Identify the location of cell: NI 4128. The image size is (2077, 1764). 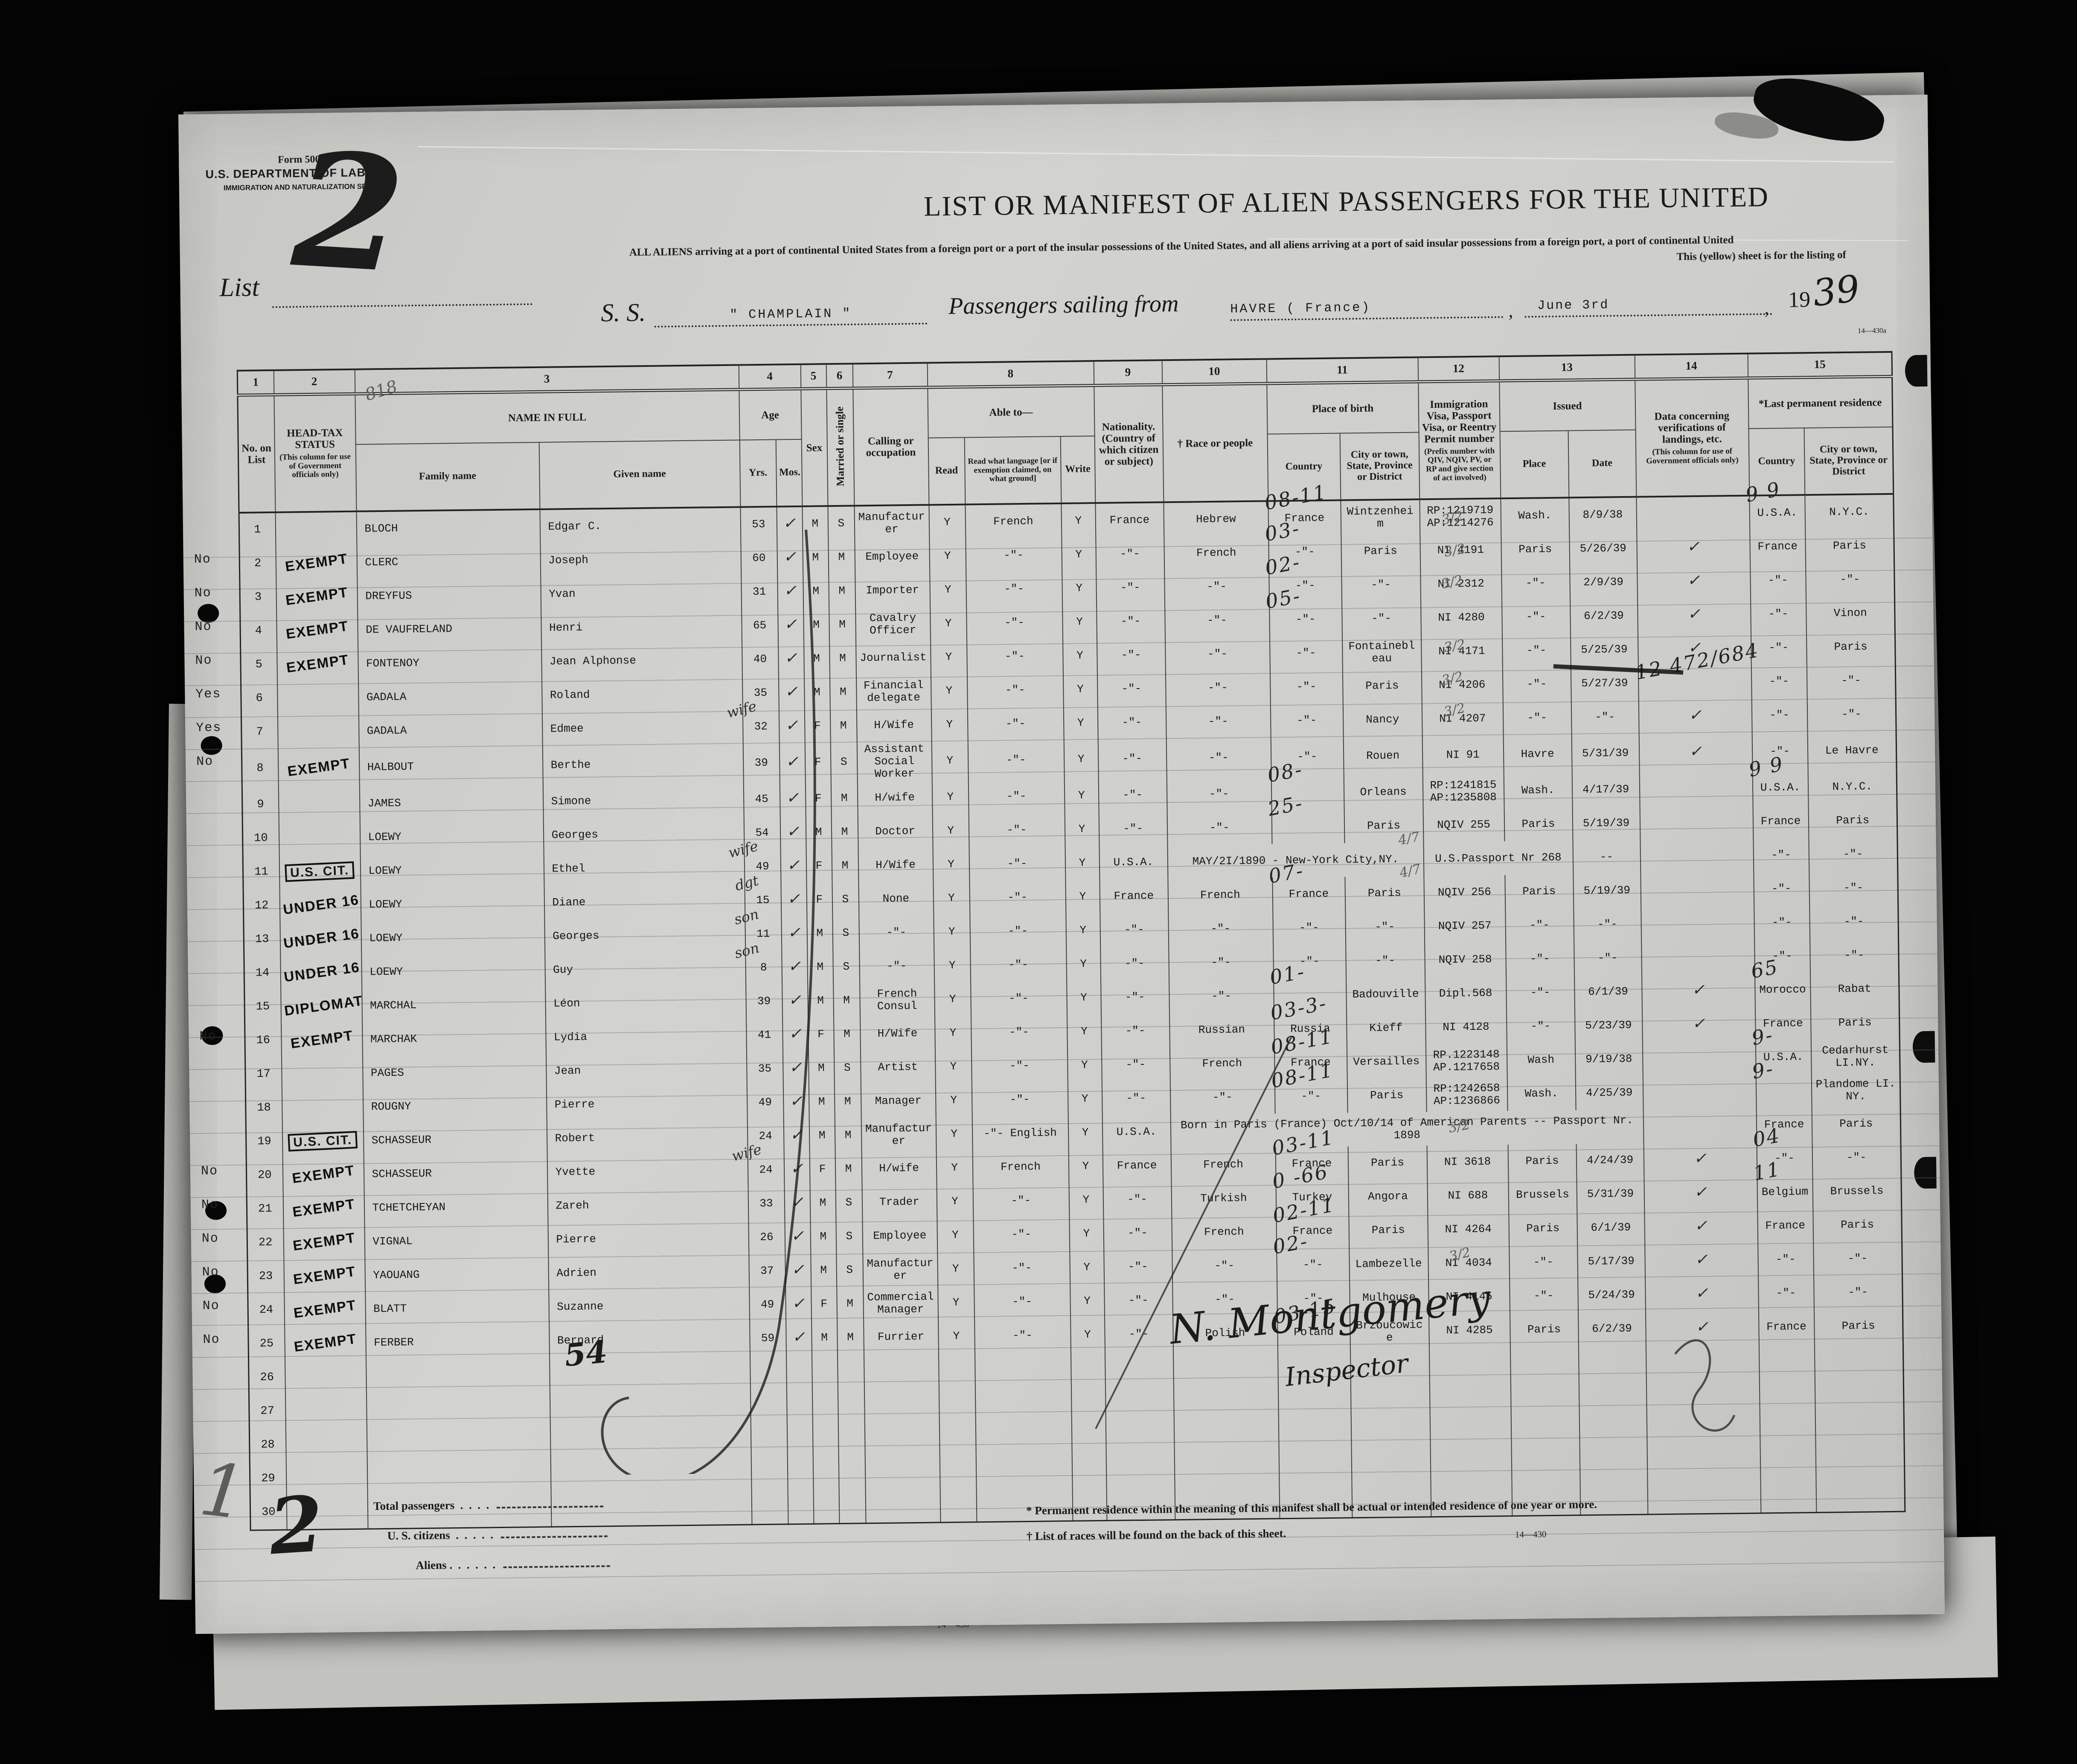
(1466, 1027).